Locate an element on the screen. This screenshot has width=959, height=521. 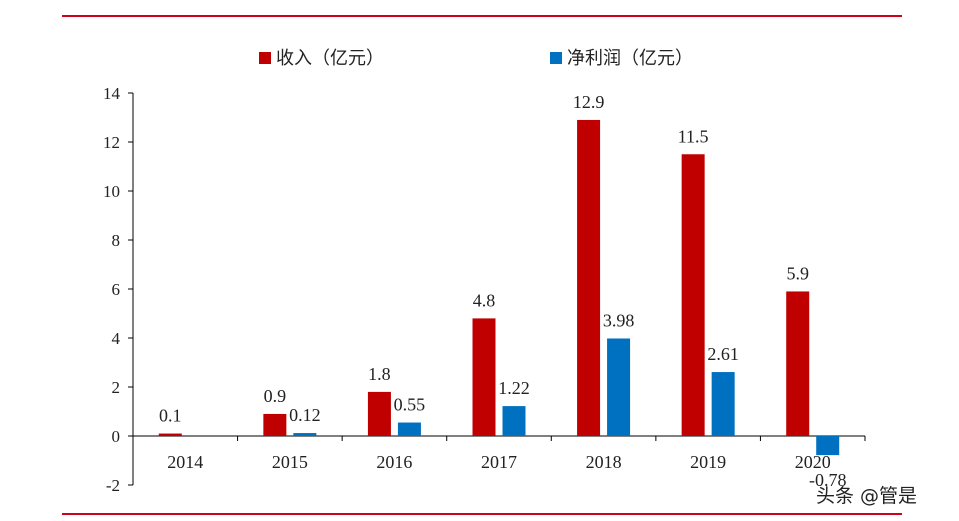
data-label-revenue: 1.8 is located at coordinates (379, 374).